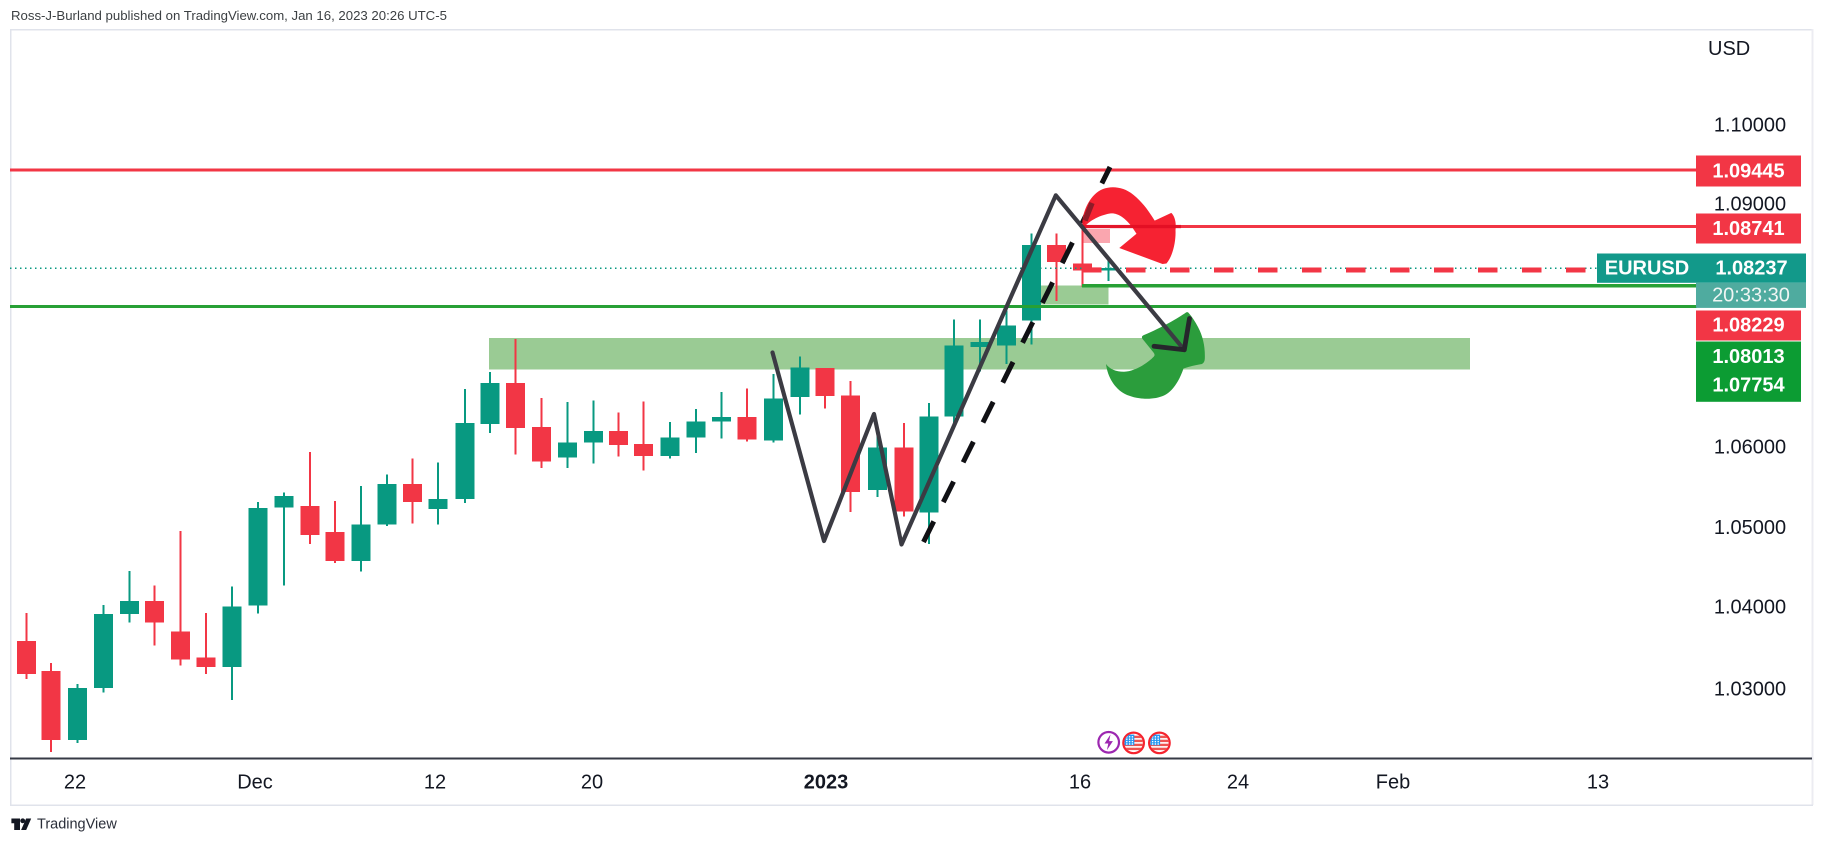 The height and width of the screenshot is (844, 1823). I want to click on svg-text: 1.03000, so click(1750, 690).